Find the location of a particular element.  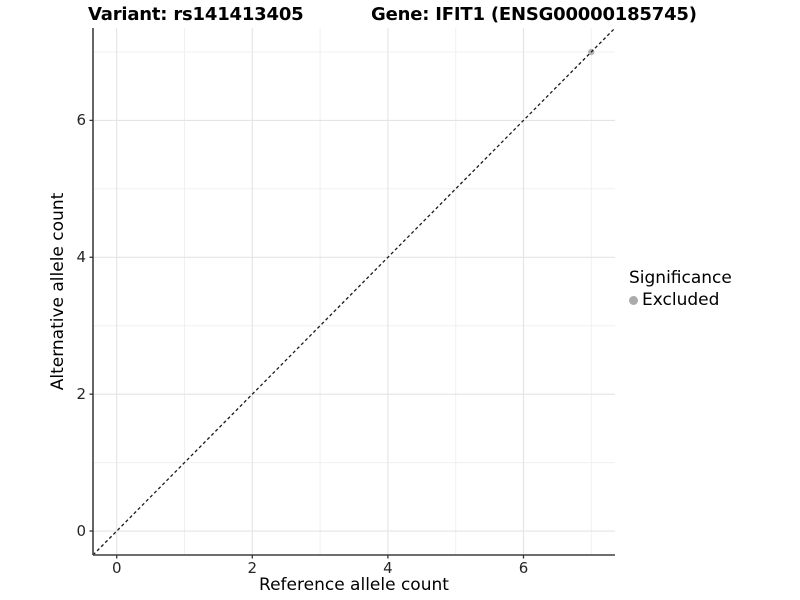

variant-title: Variant: rs141413405 is located at coordinates (196, 14).